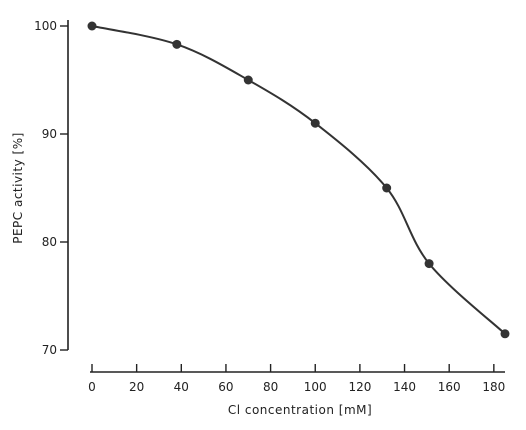 The width and height of the screenshot is (526, 430). Describe the element at coordinates (225, 387) in the screenshot. I see `x-tick-label: 60` at that location.